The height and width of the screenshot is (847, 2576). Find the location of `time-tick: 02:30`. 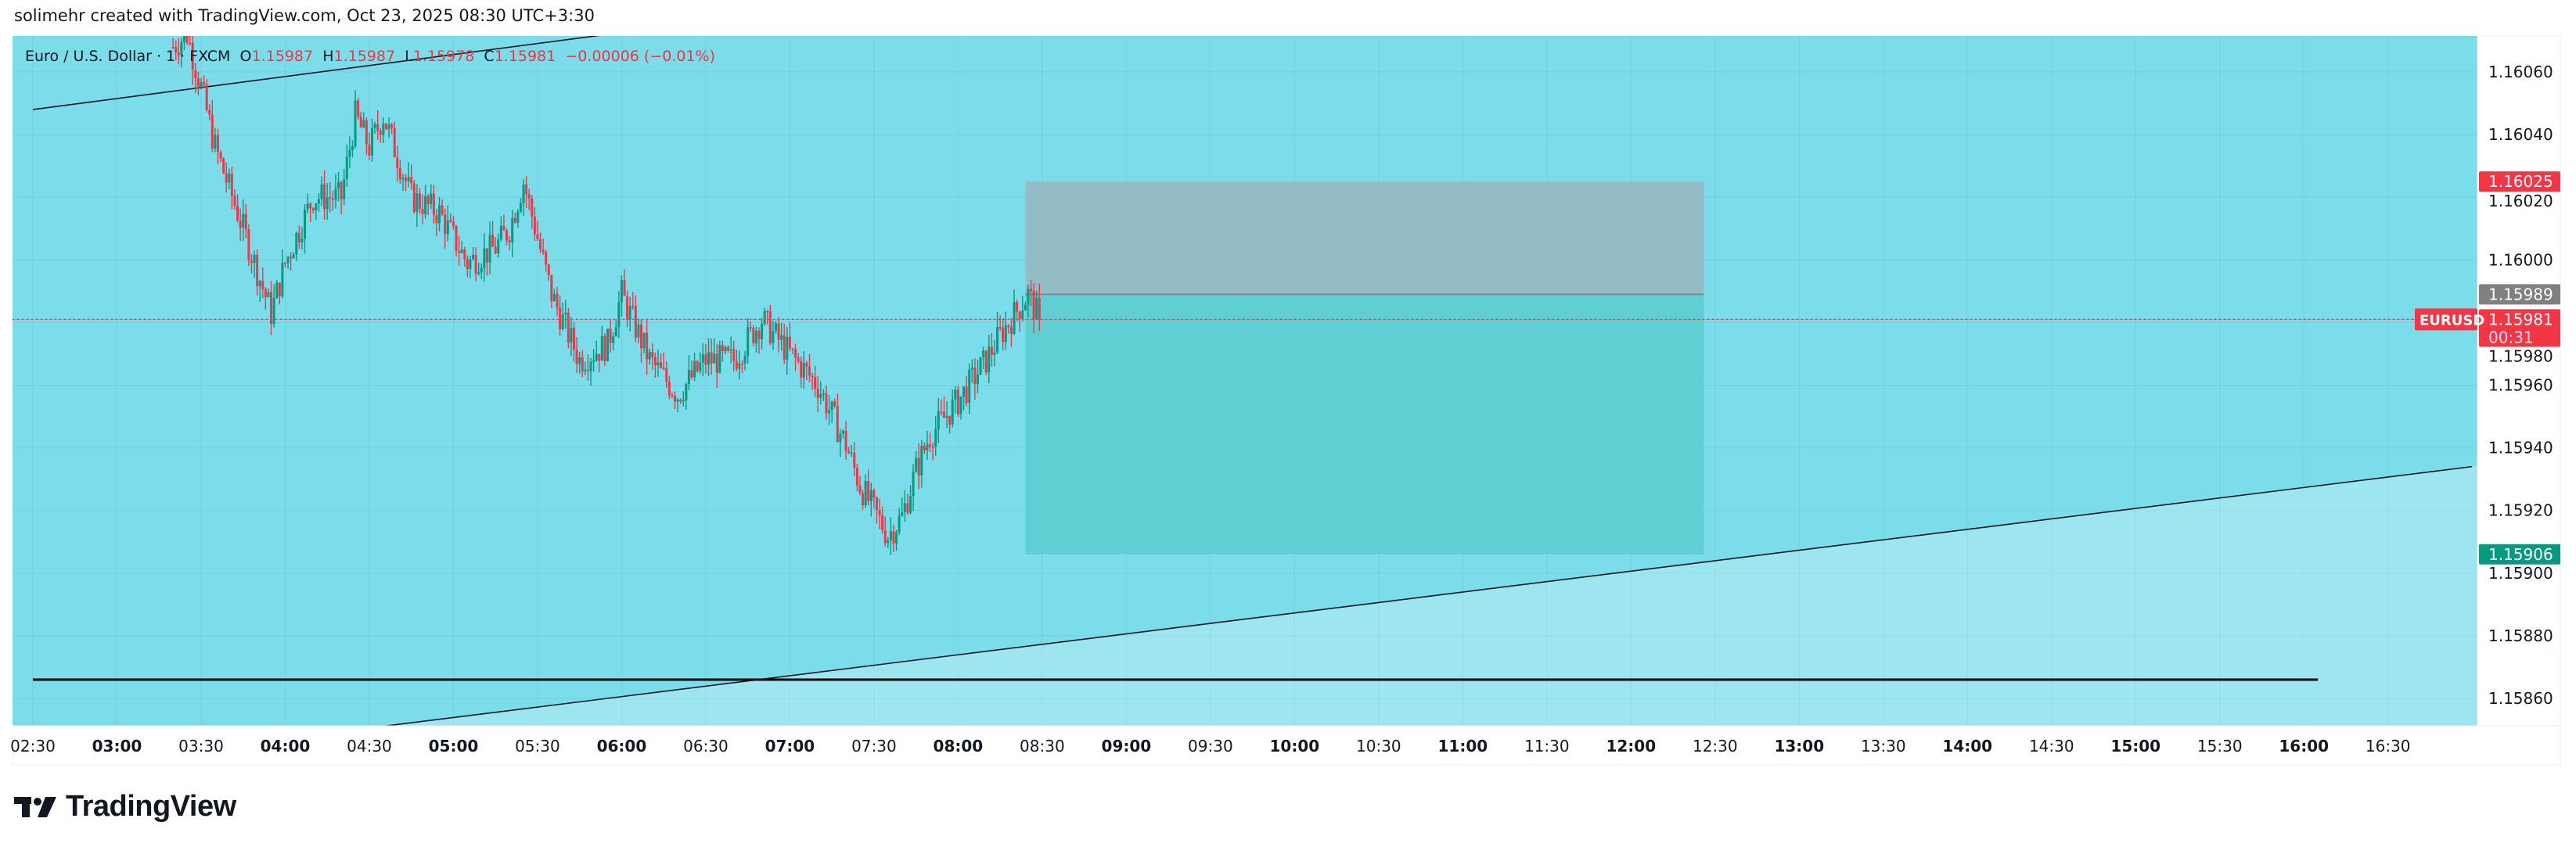

time-tick: 02:30 is located at coordinates (33, 746).